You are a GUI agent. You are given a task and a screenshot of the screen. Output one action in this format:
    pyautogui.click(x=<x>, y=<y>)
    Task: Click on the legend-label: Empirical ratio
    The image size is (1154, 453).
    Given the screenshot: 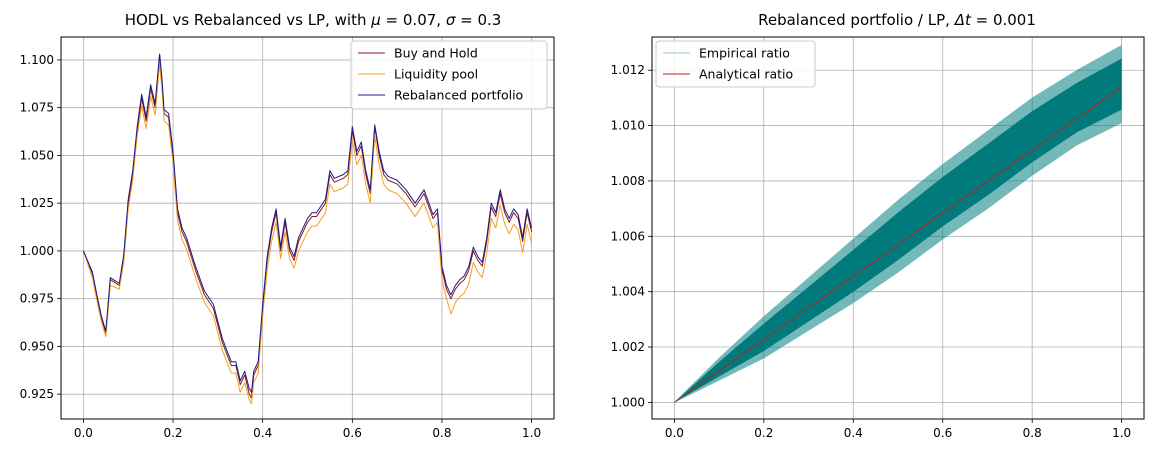 What is the action you would take?
    pyautogui.click(x=744, y=53)
    